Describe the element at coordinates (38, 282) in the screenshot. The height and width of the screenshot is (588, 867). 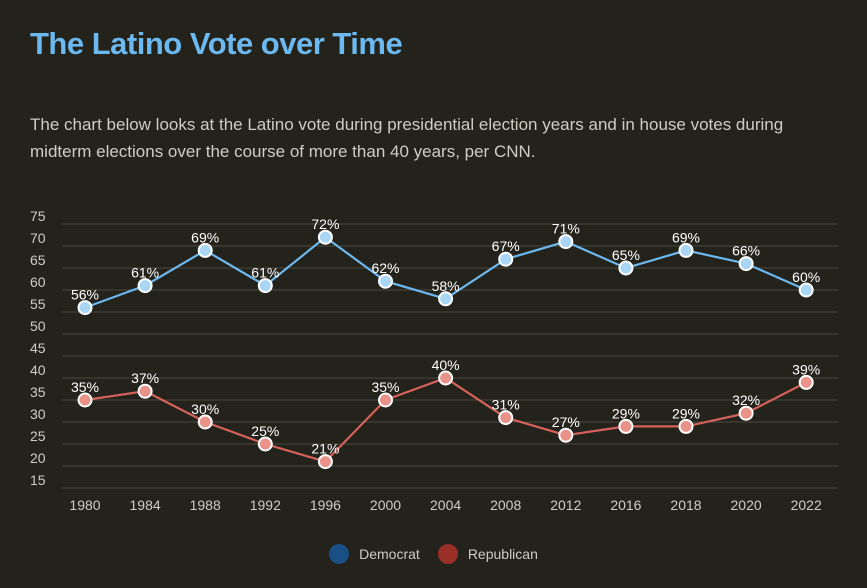
I see `y-tick-label: 60` at that location.